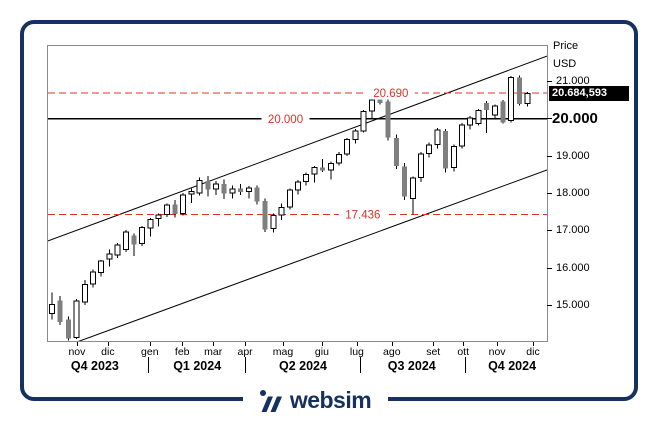 Image resolution: width=655 pixels, height=421 pixels. I want to click on last-price-badge: 20.684,593, so click(589, 93).